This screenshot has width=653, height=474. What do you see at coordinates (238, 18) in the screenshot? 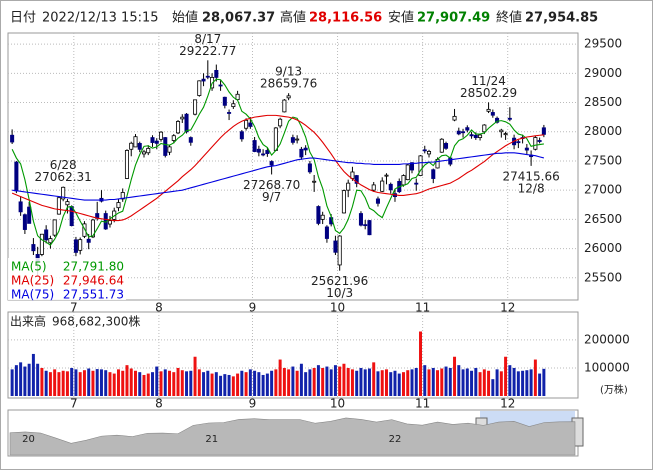
I see `open-value: 28,067.37` at bounding box center [238, 18].